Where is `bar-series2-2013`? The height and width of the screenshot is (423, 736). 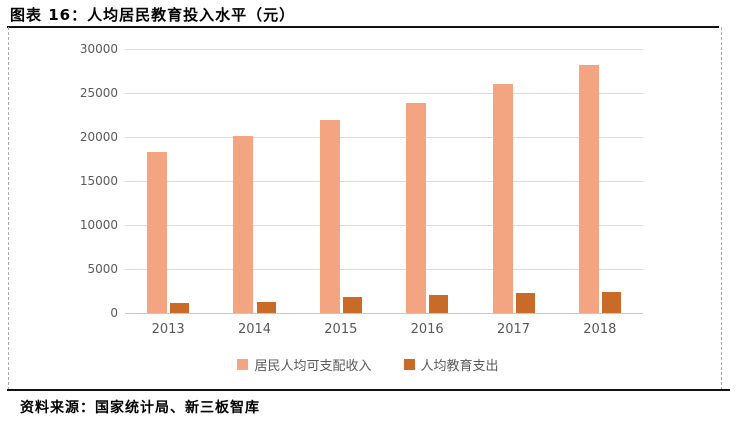 bar-series2-2013 is located at coordinates (179, 308).